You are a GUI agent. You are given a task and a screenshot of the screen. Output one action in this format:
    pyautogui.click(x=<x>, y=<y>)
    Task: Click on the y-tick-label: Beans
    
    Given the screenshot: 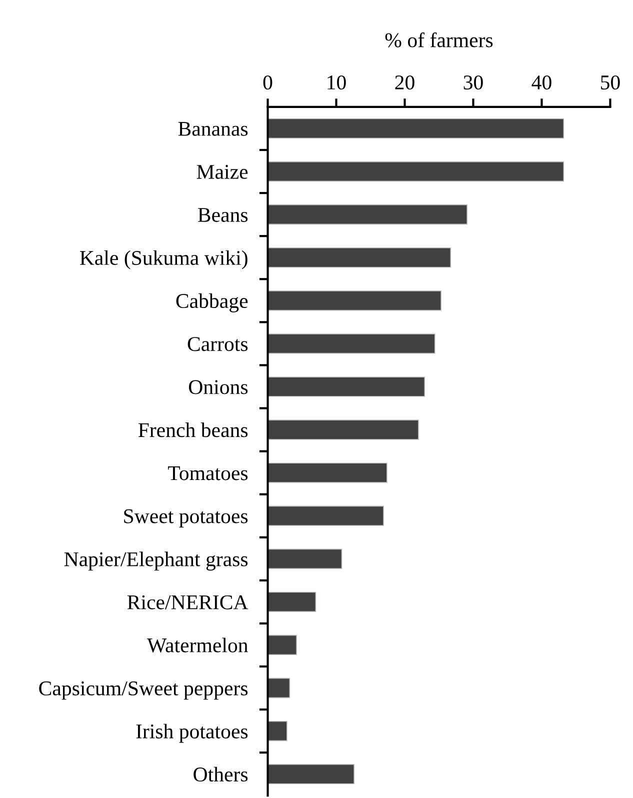 What is the action you would take?
    pyautogui.click(x=223, y=215)
    